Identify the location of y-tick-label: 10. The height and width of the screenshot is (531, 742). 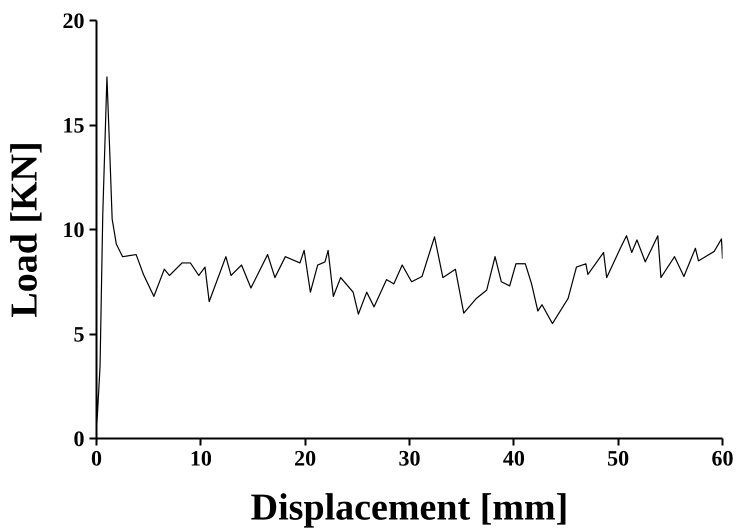
(73, 229).